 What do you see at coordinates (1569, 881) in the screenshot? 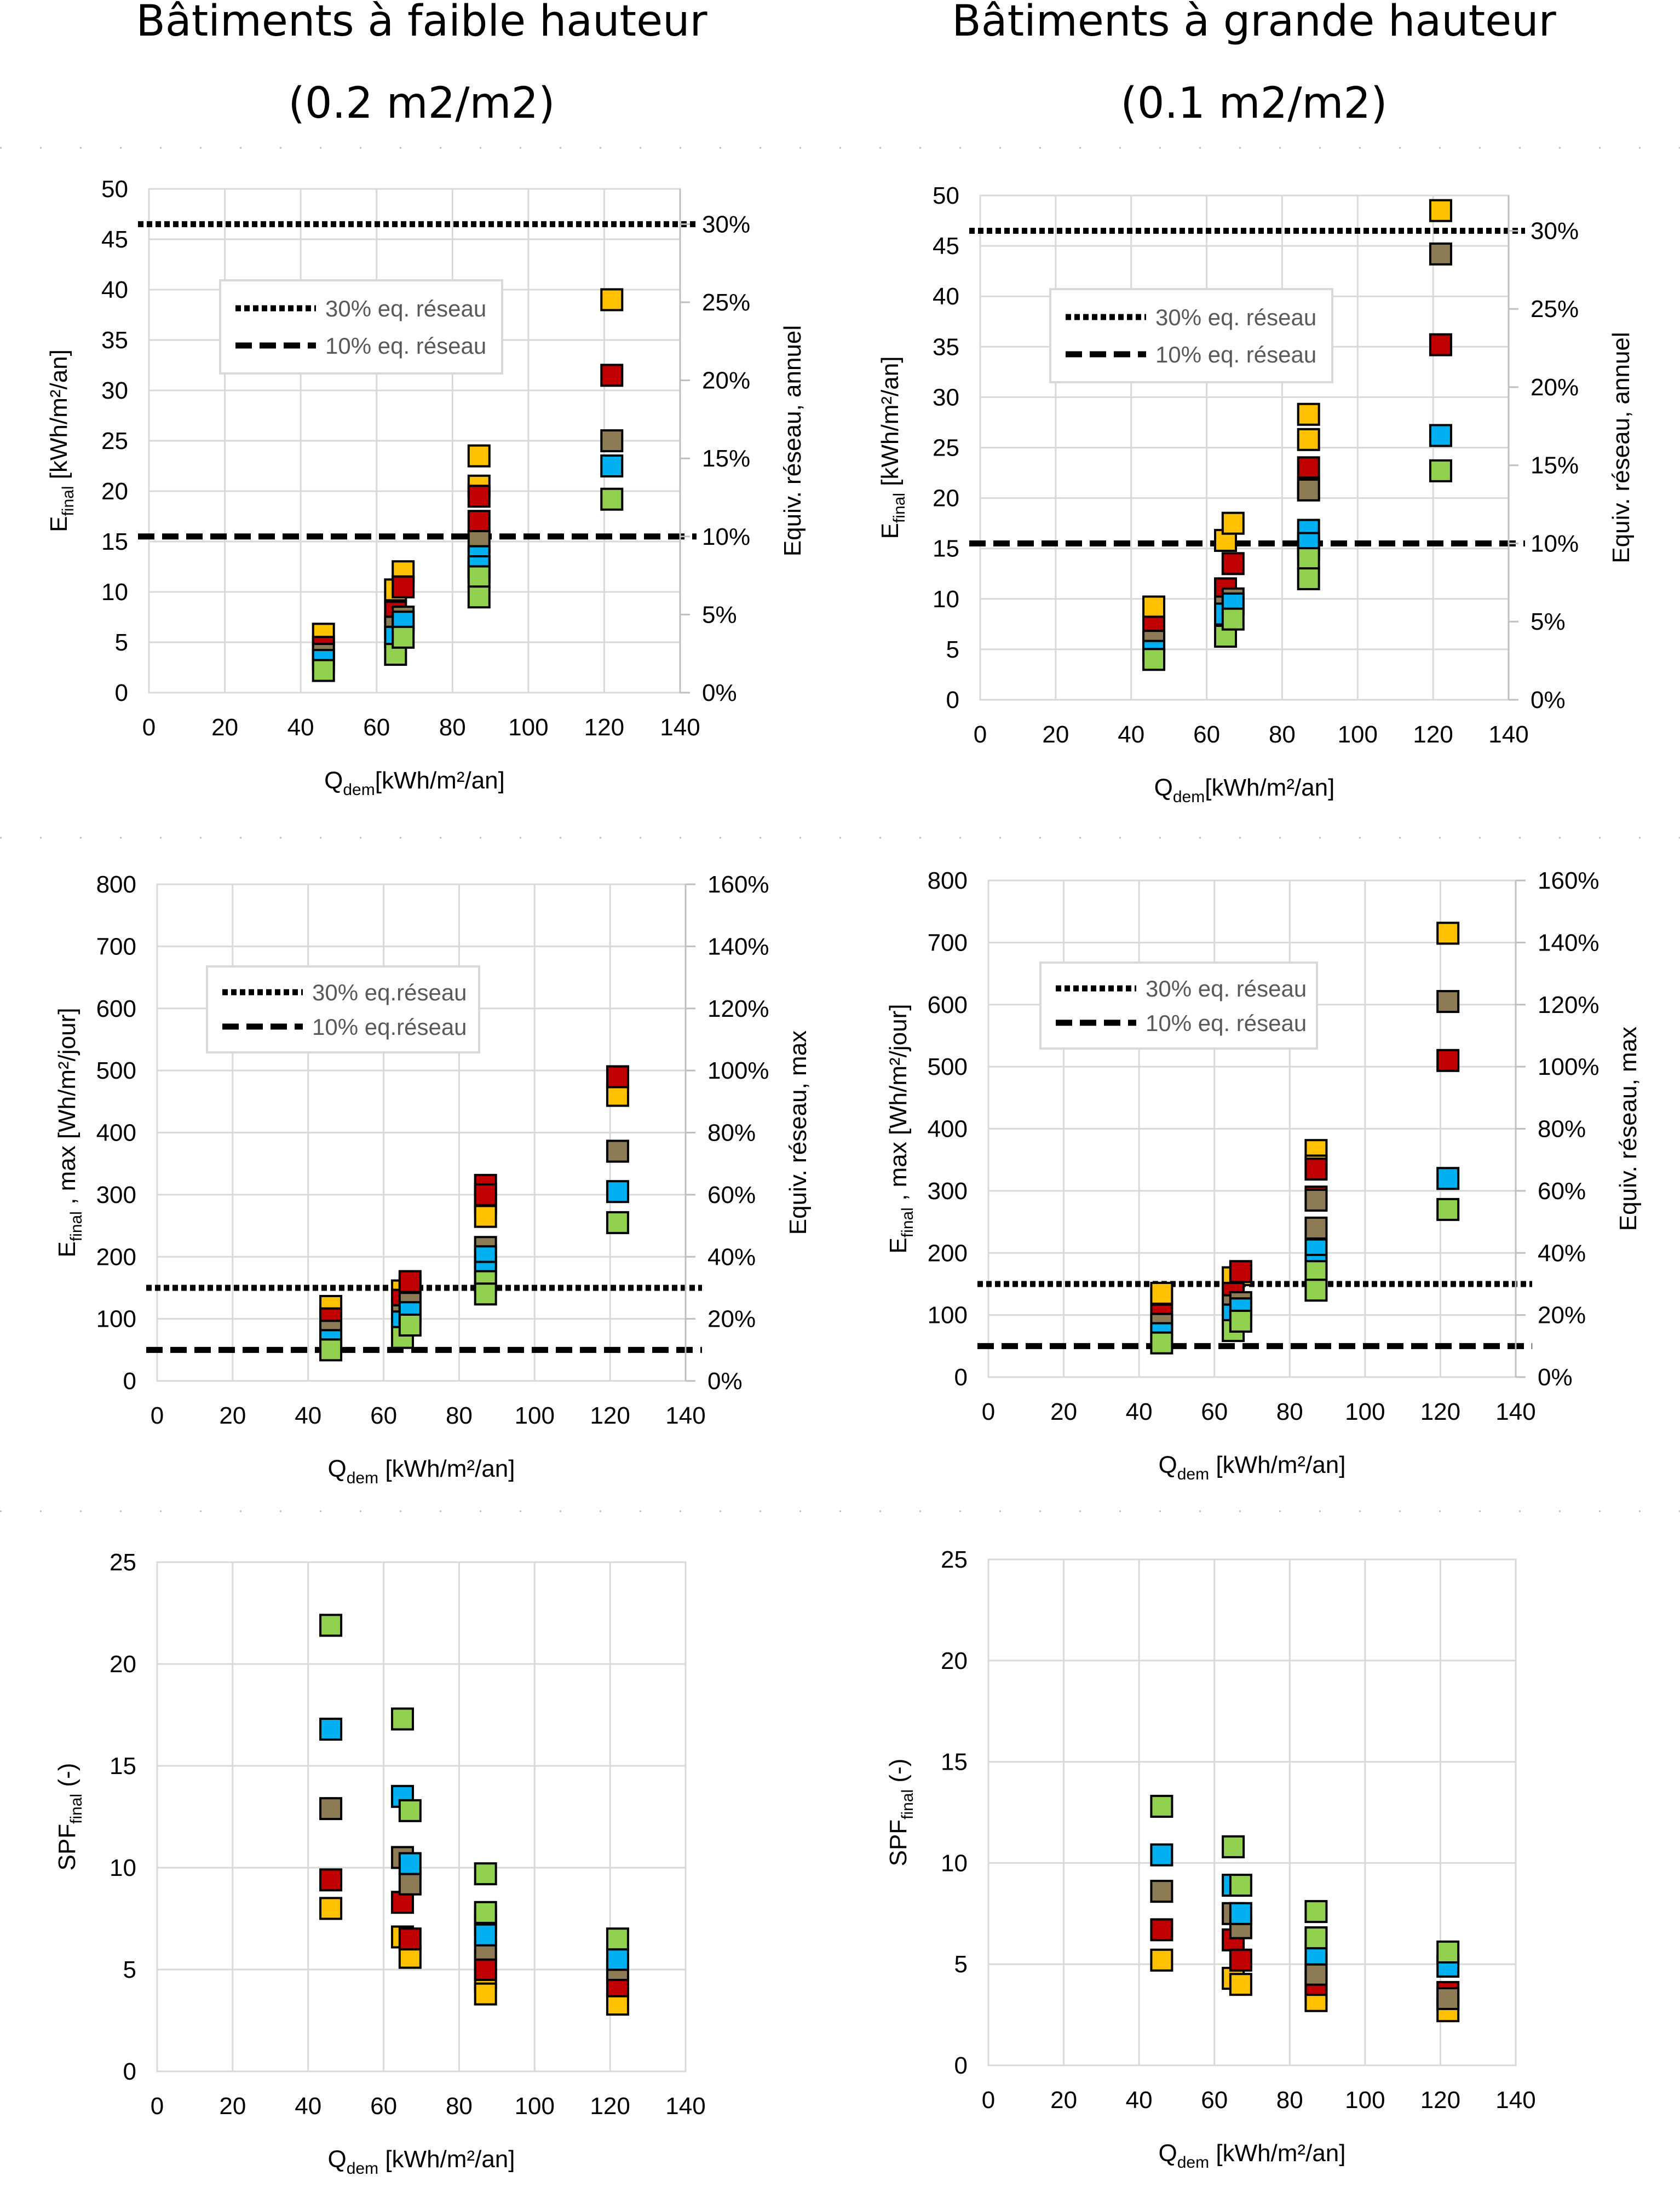
I see `y2-tick-label: 160%` at bounding box center [1569, 881].